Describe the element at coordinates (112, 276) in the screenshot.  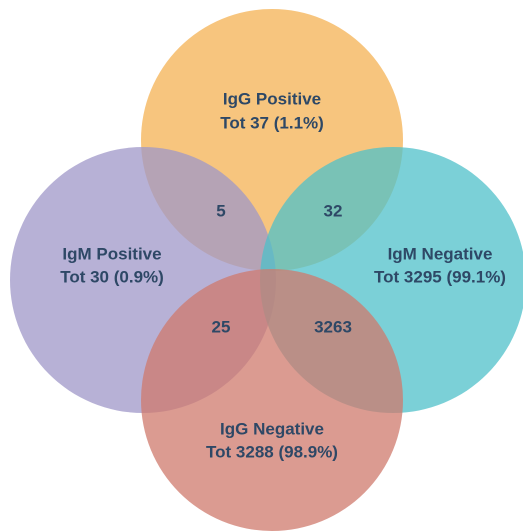
I see `set-total: Tot 30 (0.9%)` at that location.